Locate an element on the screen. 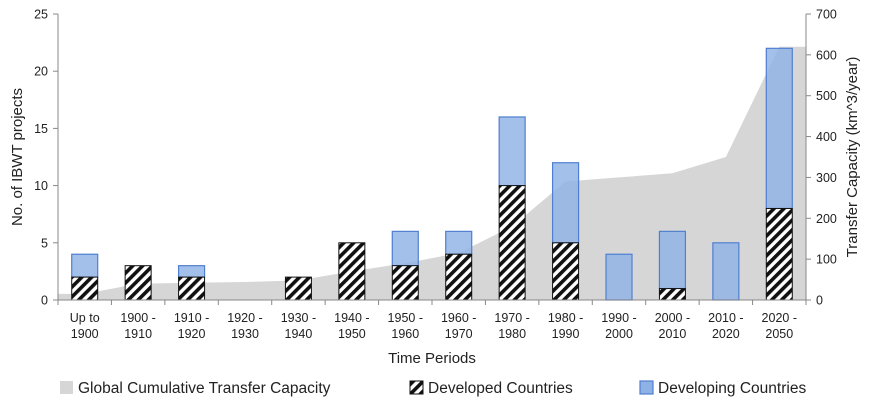 The image size is (874, 400). legend-swatch-developing is located at coordinates (646, 387).